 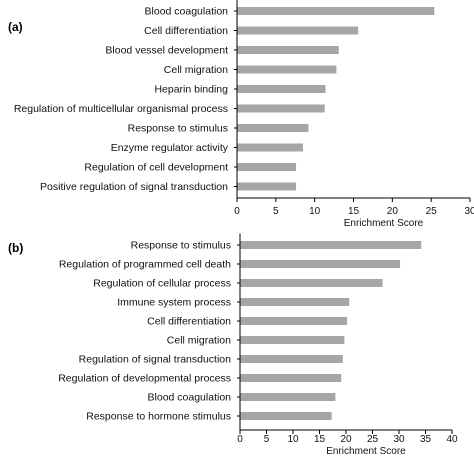 What do you see at coordinates (240, 439) in the screenshot?
I see `x-tick-label-b-0: 0` at bounding box center [240, 439].